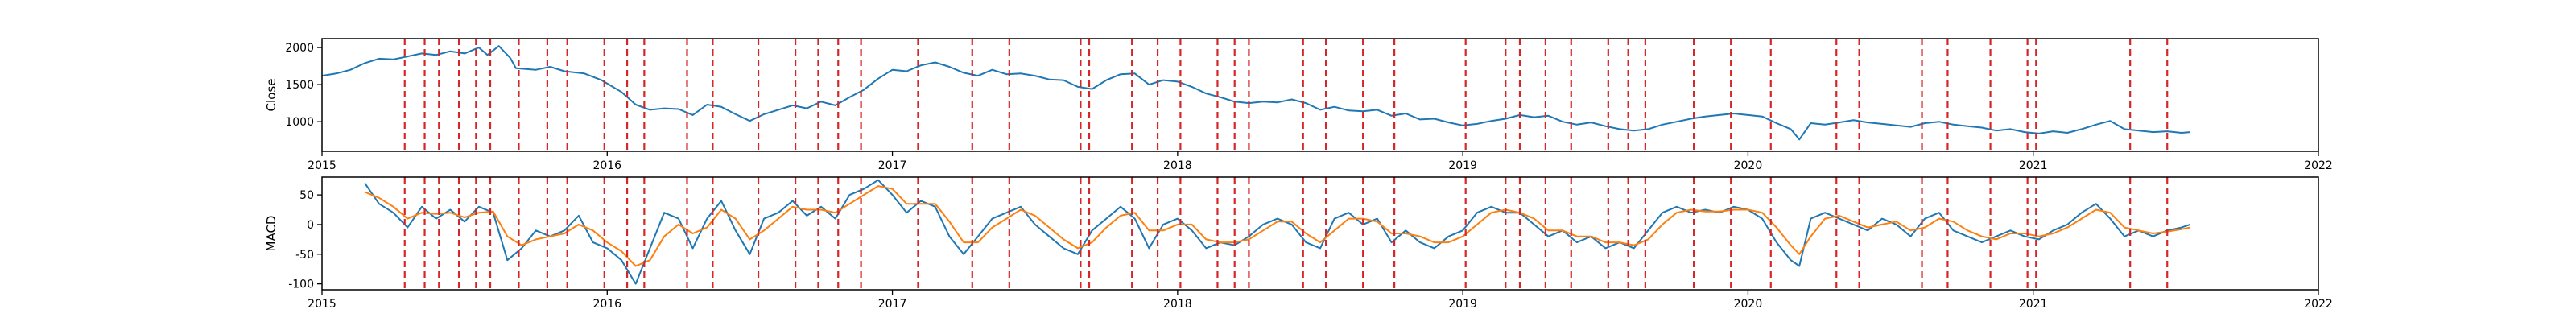 Image resolution: width=2576 pixels, height=326 pixels. Describe the element at coordinates (299, 122) in the screenshot. I see `close-y-tick-label: 1000` at that location.